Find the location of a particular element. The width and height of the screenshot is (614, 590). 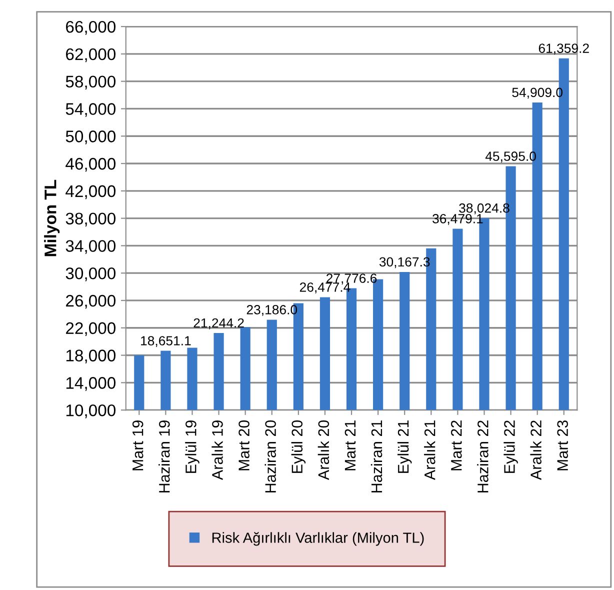

y-tick-label: 46,000 is located at coordinates (91, 165).